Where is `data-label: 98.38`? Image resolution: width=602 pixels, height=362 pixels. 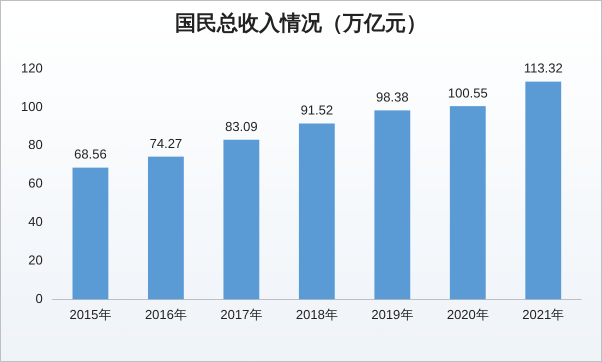
data-label: 98.38 is located at coordinates (392, 96).